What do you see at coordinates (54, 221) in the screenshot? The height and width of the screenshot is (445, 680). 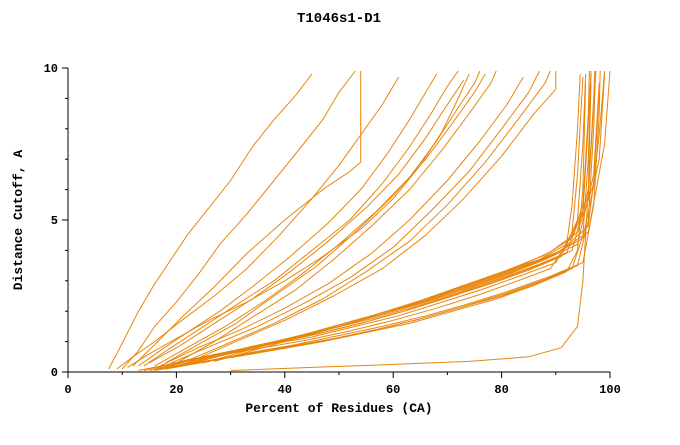 I see `y-tick-label: 5` at bounding box center [54, 221].